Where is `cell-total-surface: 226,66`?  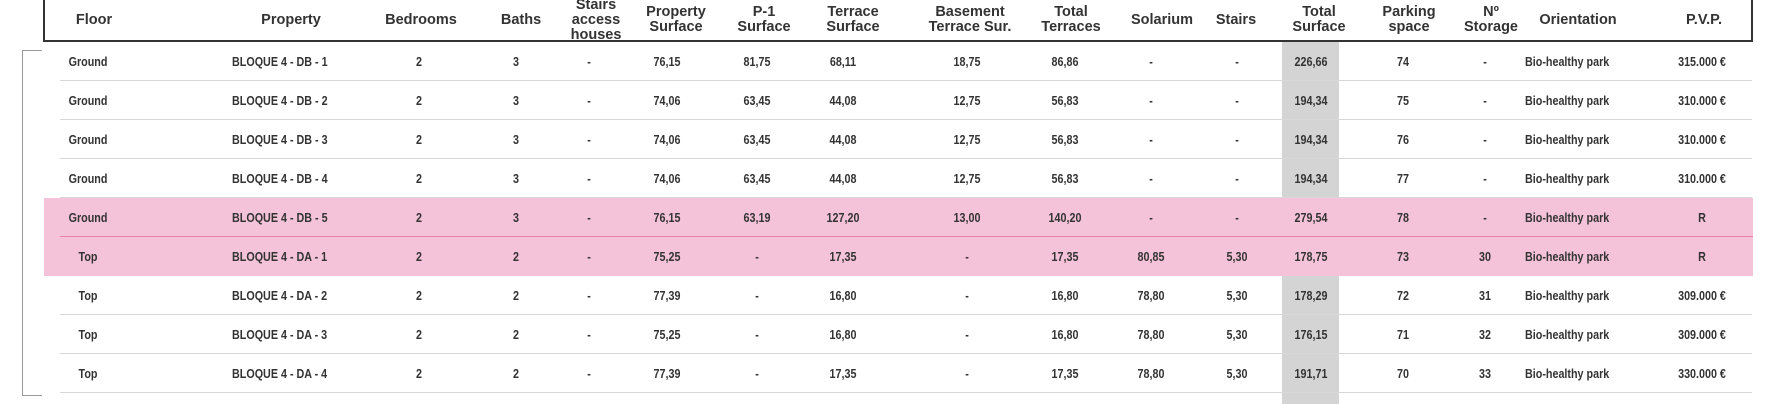
cell-total-surface: 226,66 is located at coordinates (1311, 61).